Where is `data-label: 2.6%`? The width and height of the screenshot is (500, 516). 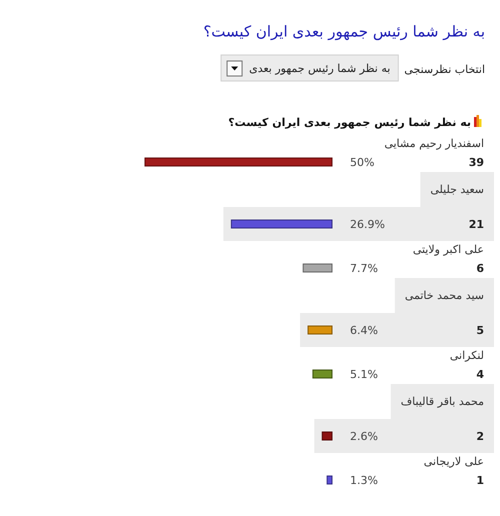 data-label: 2.6% is located at coordinates (364, 436).